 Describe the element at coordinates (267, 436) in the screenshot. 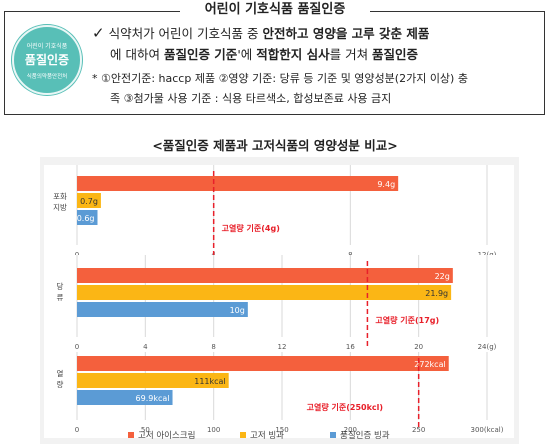

I see `legend-label: 고저 빙과` at that location.